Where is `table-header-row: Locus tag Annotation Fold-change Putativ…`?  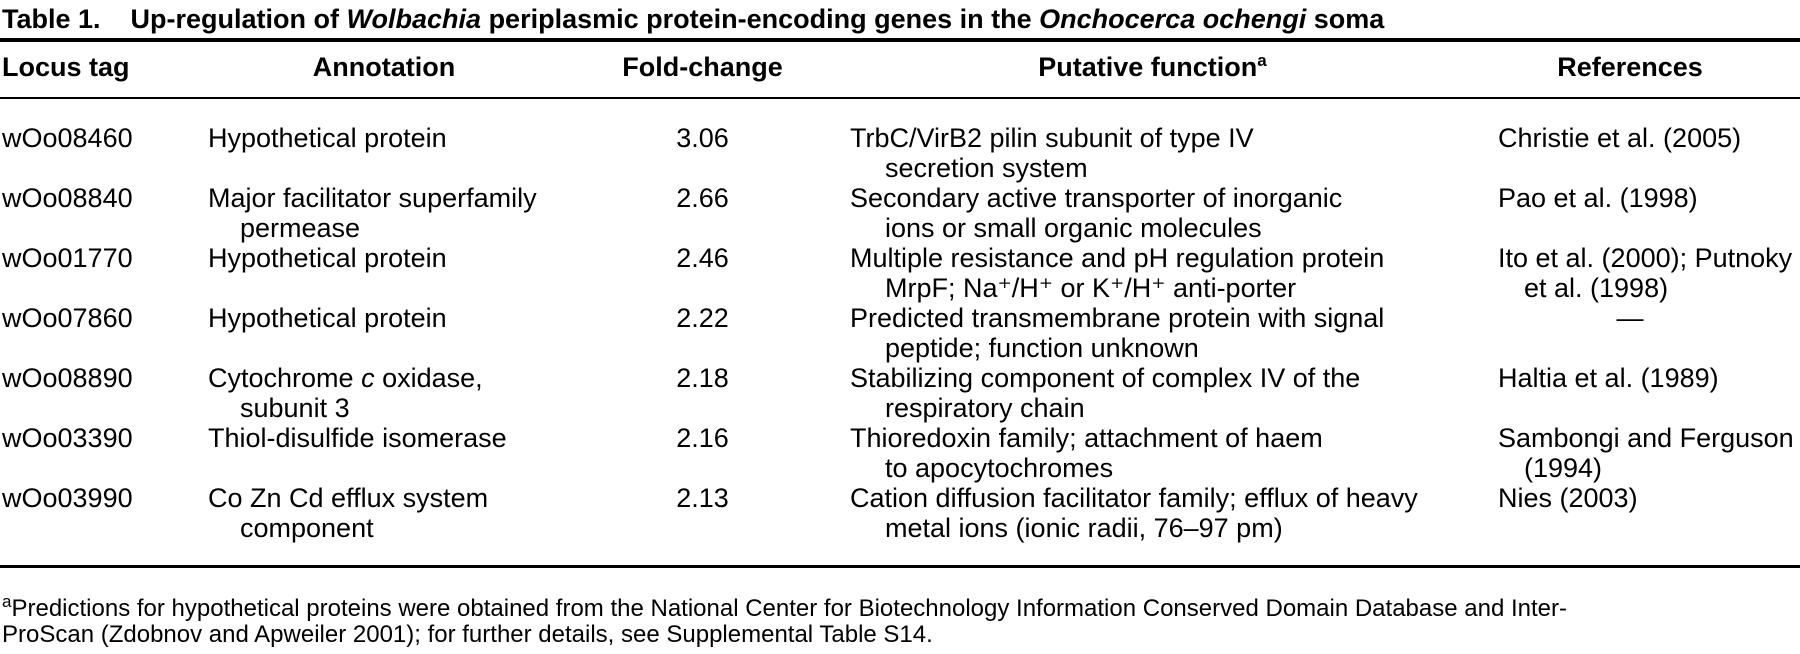 table-header-row: Locus tag Annotation Fold-change Putativ… is located at coordinates (900, 69).